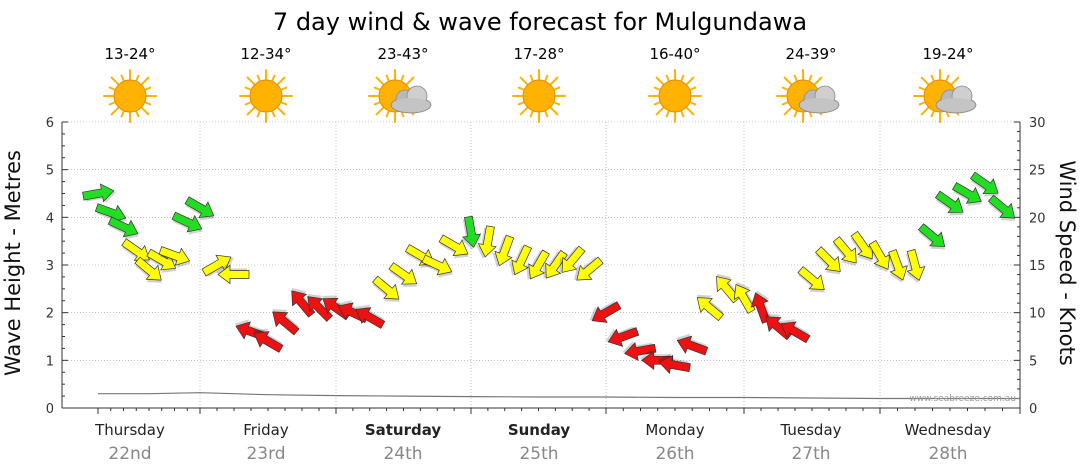  What do you see at coordinates (403, 430) in the screenshot?
I see `day-name: Saturday` at bounding box center [403, 430].